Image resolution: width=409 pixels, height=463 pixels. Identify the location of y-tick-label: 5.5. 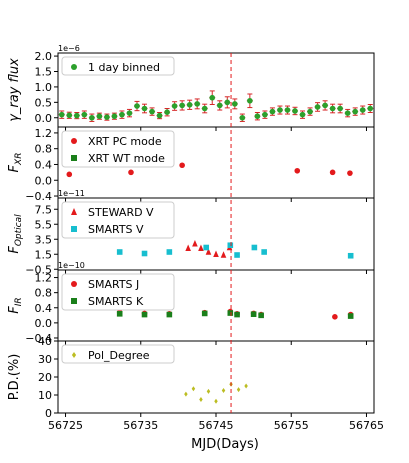
(44, 224).